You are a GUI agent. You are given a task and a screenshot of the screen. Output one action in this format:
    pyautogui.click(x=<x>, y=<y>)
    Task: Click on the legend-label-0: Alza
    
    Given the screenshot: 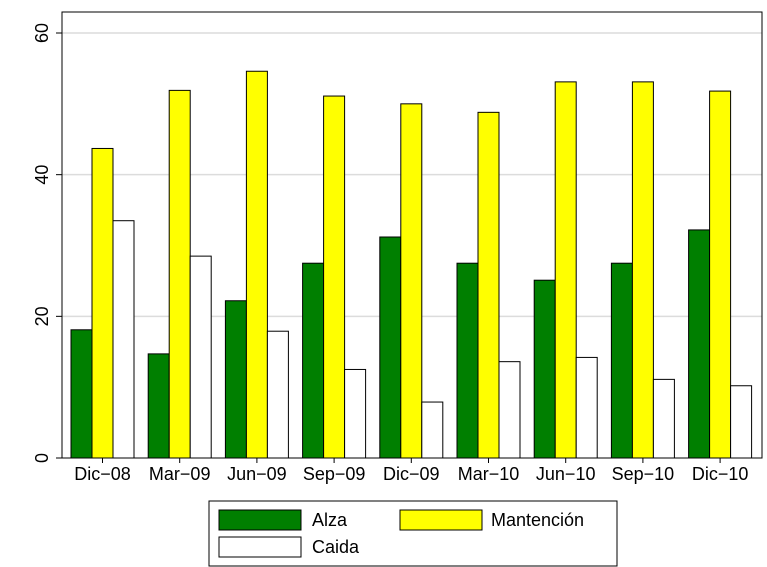 What is the action you would take?
    pyautogui.click(x=330, y=520)
    